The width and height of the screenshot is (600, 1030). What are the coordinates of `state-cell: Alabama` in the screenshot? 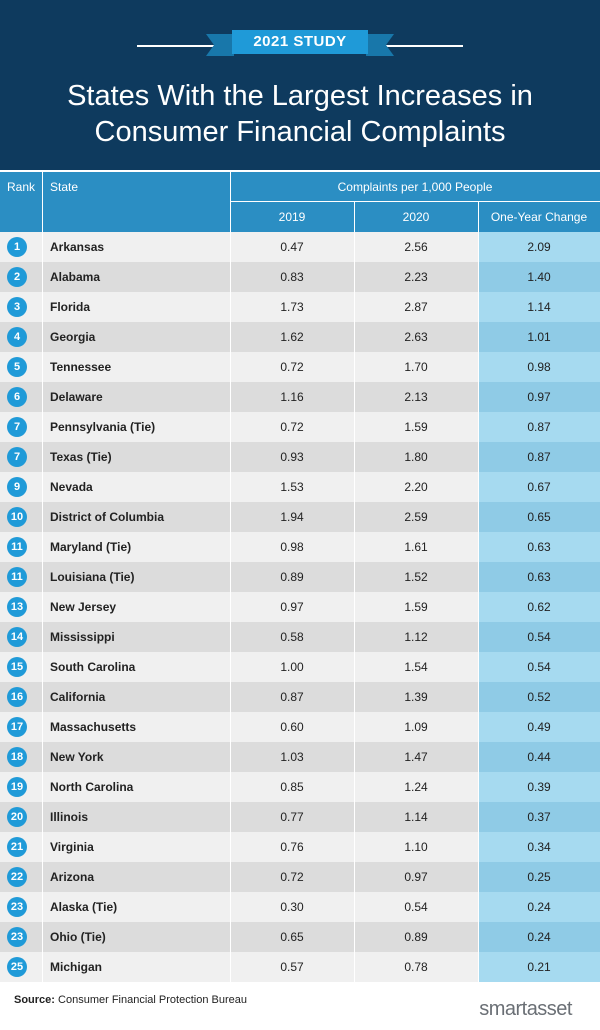 It's located at (75, 277).